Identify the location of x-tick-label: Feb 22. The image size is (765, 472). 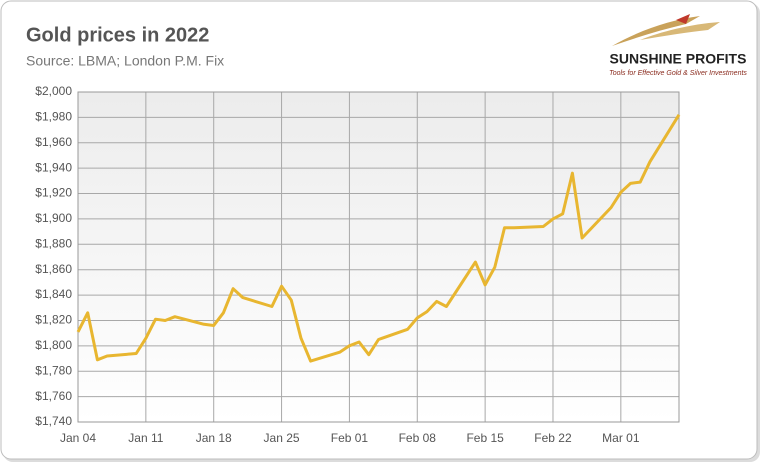
(553, 438).